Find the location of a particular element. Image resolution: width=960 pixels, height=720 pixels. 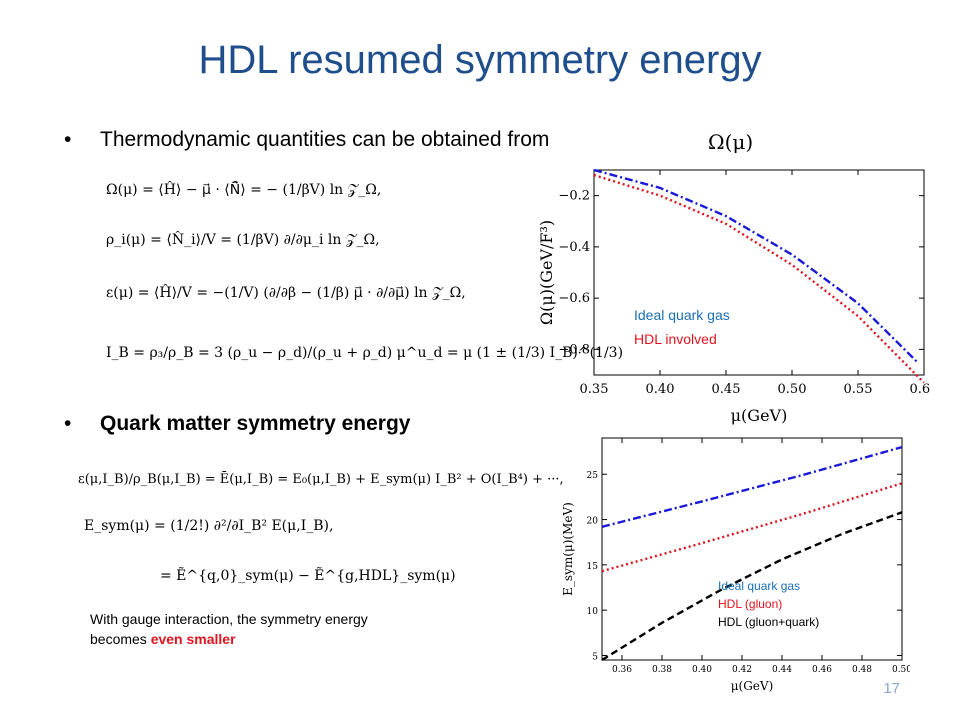

x-tick-label: 0.44 is located at coordinates (782, 670).